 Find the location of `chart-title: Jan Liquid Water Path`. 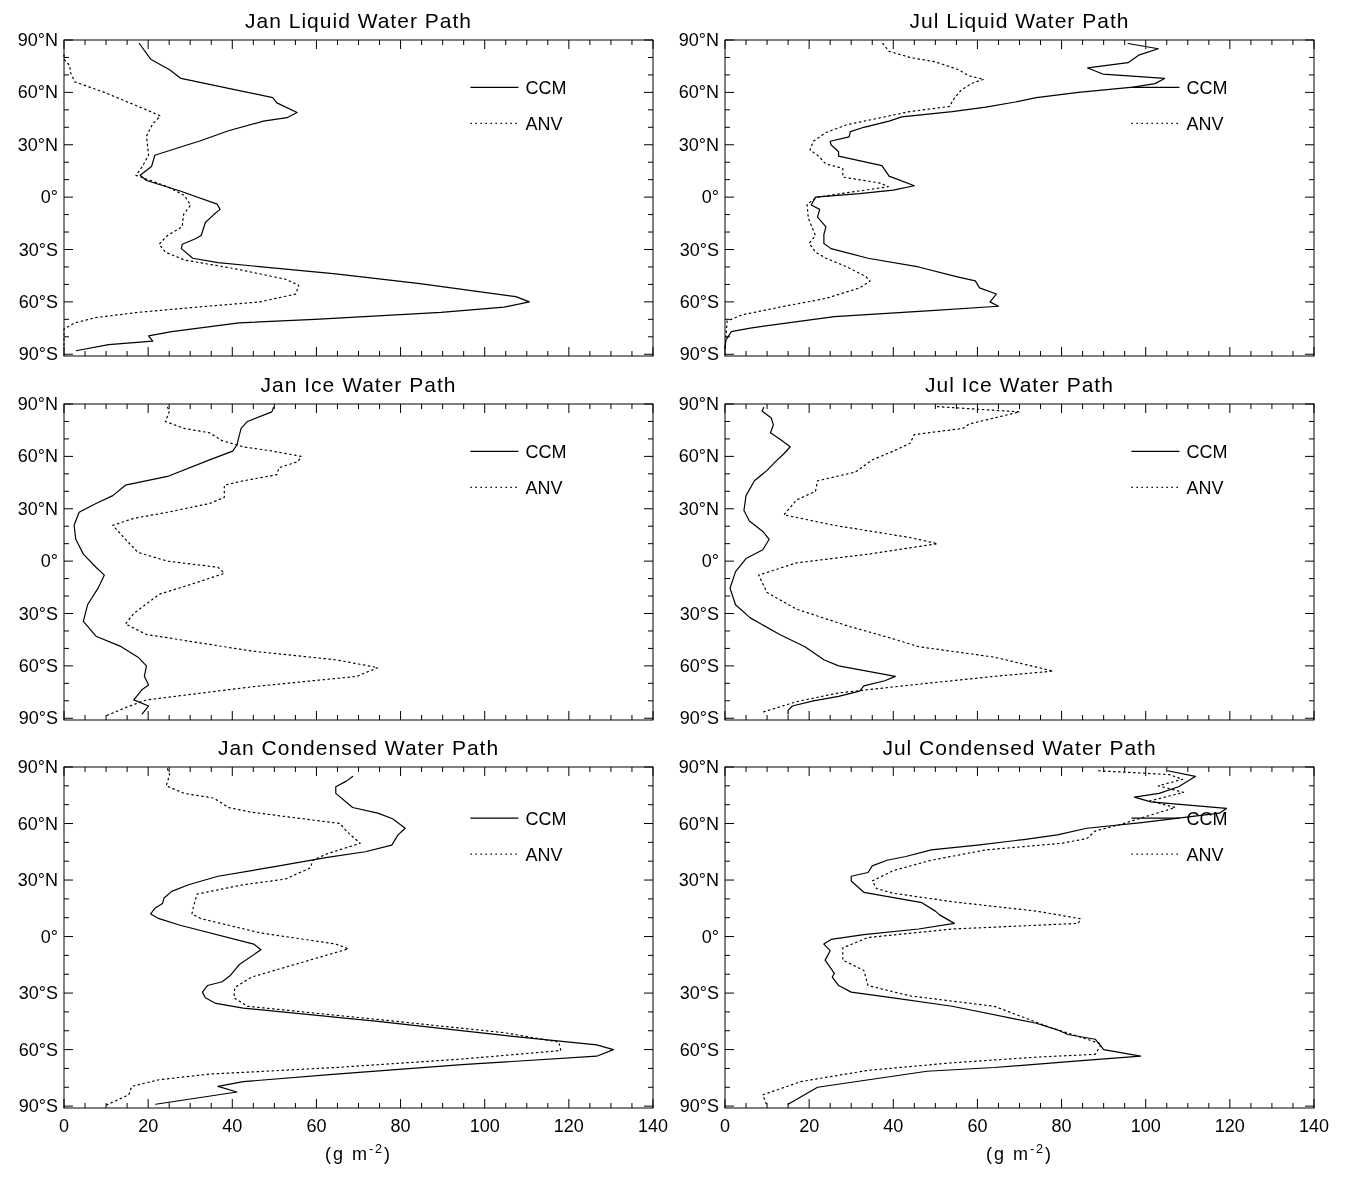

chart-title: Jan Liquid Water Path is located at coordinates (358, 20).